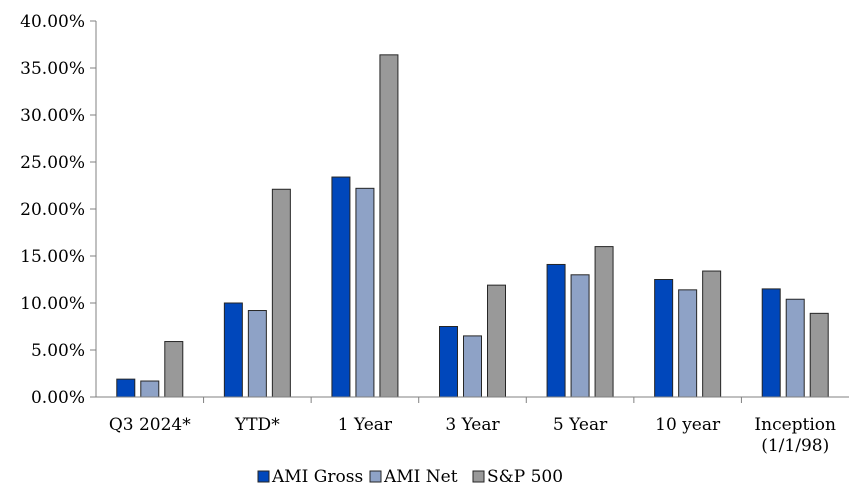 This screenshot has height=487, width=849. I want to click on category-label: 5 Year, so click(580, 425).